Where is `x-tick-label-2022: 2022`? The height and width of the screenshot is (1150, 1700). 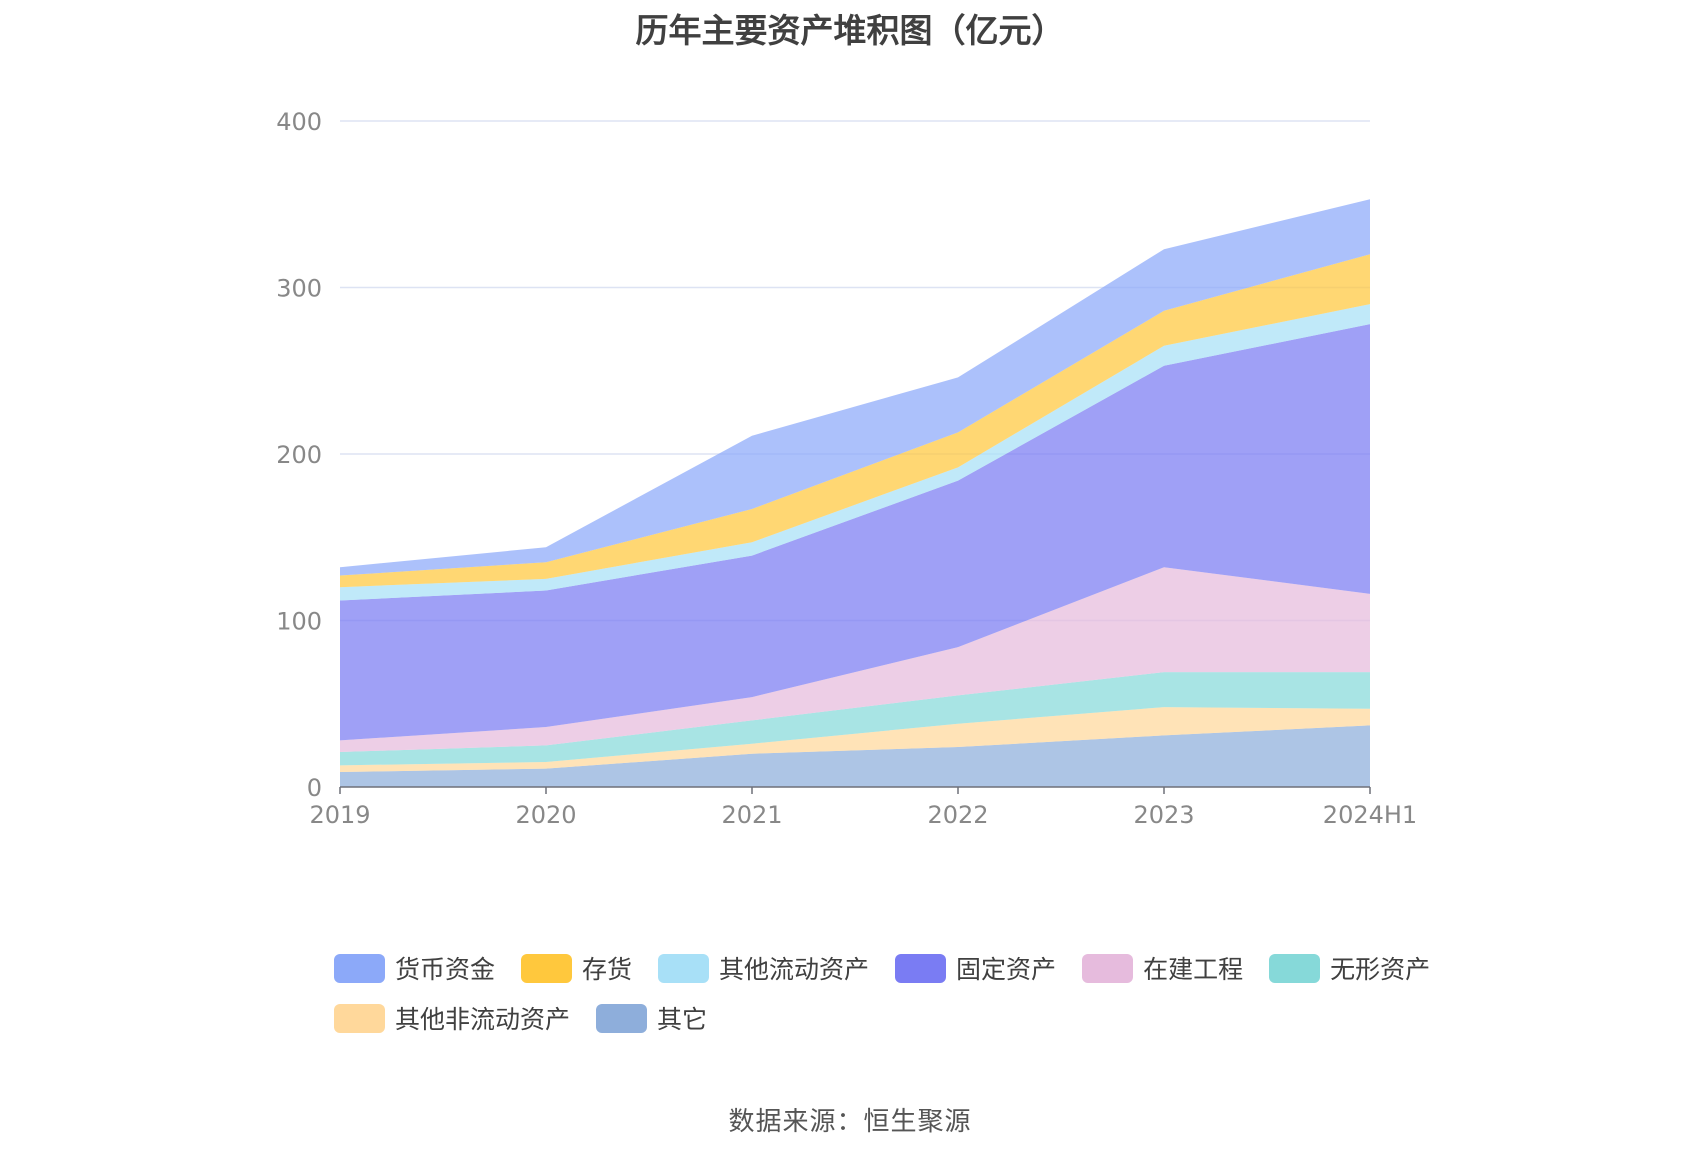
x-tick-label-2022: 2022 is located at coordinates (957, 815).